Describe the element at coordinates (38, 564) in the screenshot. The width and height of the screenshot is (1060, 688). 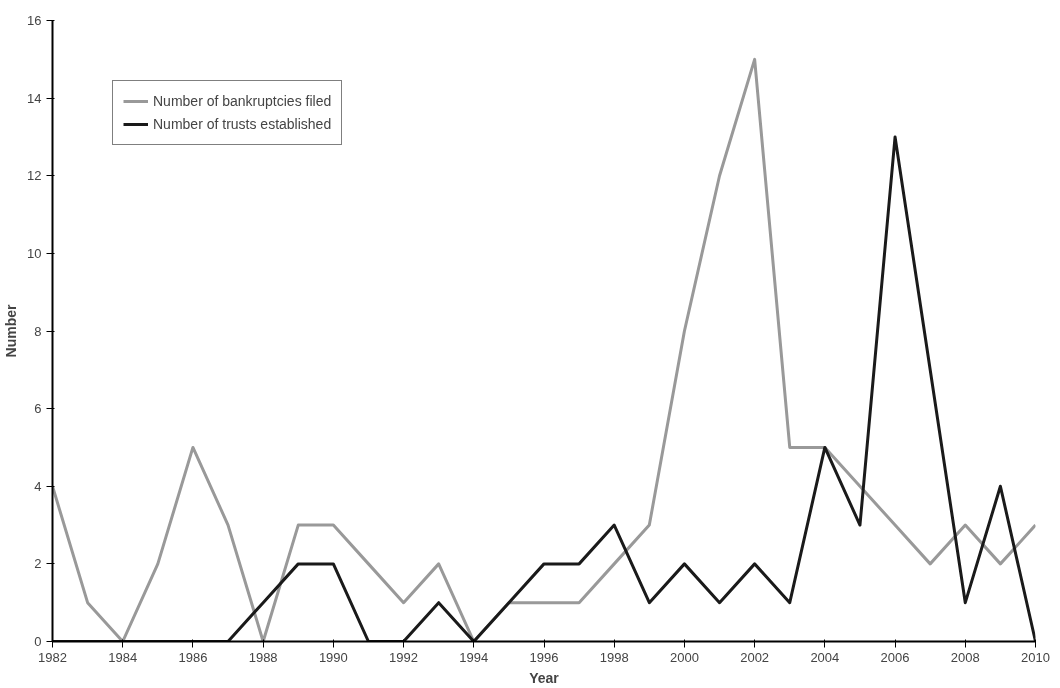
I see `y-tick-label: 2` at that location.